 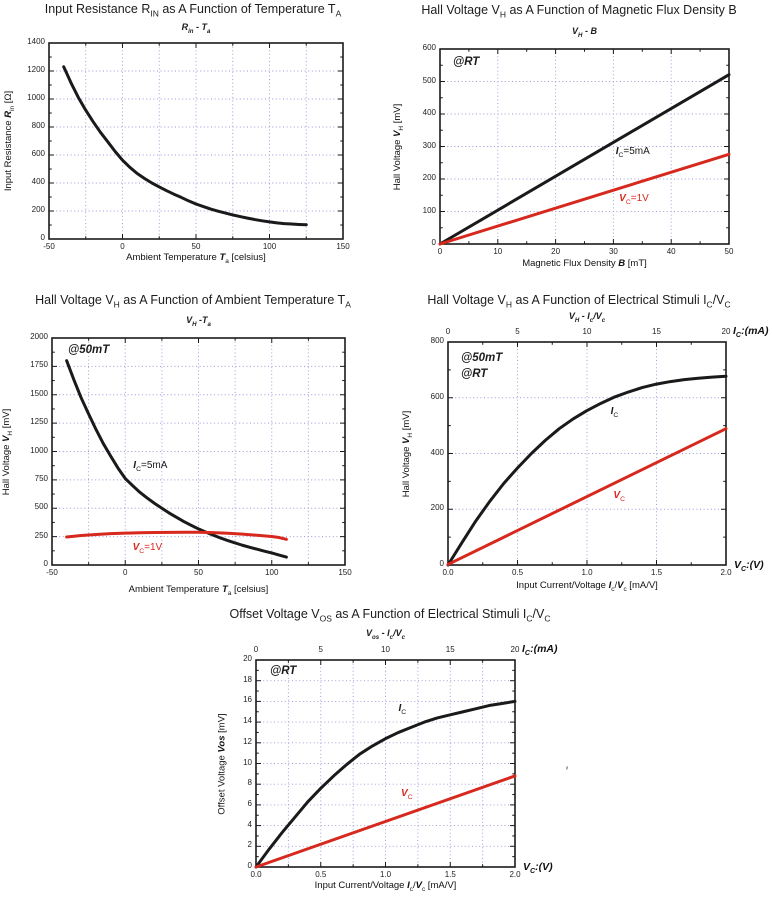 I want to click on annotation: ', so click(x=566, y=772).